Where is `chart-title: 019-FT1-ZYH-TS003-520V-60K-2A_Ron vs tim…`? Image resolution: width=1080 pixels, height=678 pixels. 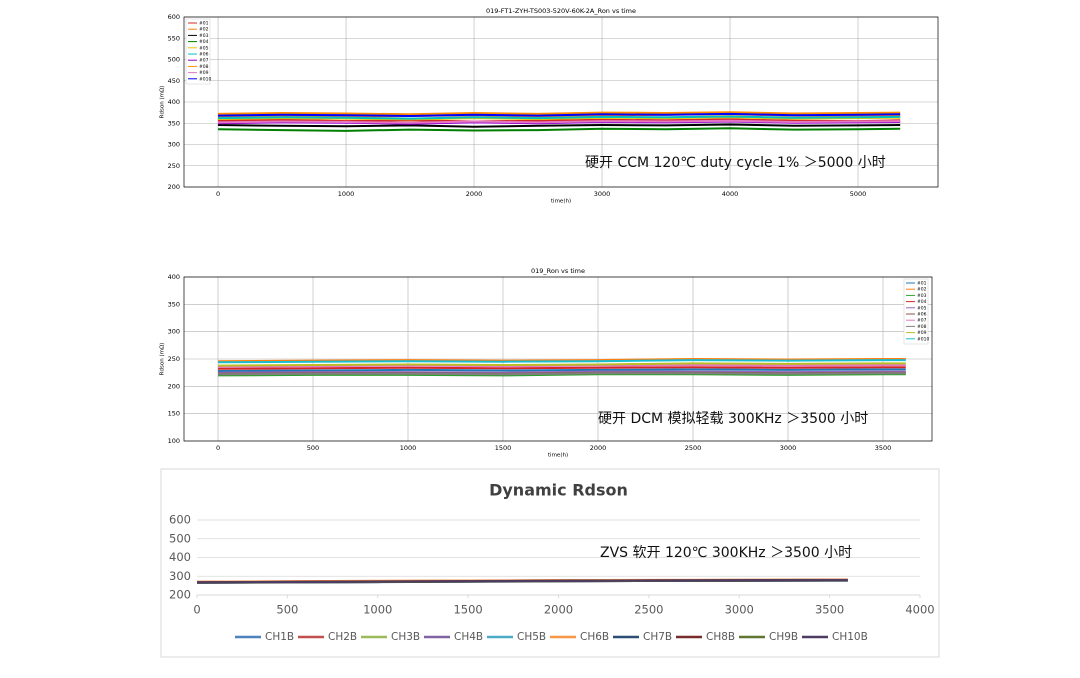 chart-title: 019-FT1-ZYH-TS003-520V-60K-2A_Ron vs tim… is located at coordinates (561, 11).